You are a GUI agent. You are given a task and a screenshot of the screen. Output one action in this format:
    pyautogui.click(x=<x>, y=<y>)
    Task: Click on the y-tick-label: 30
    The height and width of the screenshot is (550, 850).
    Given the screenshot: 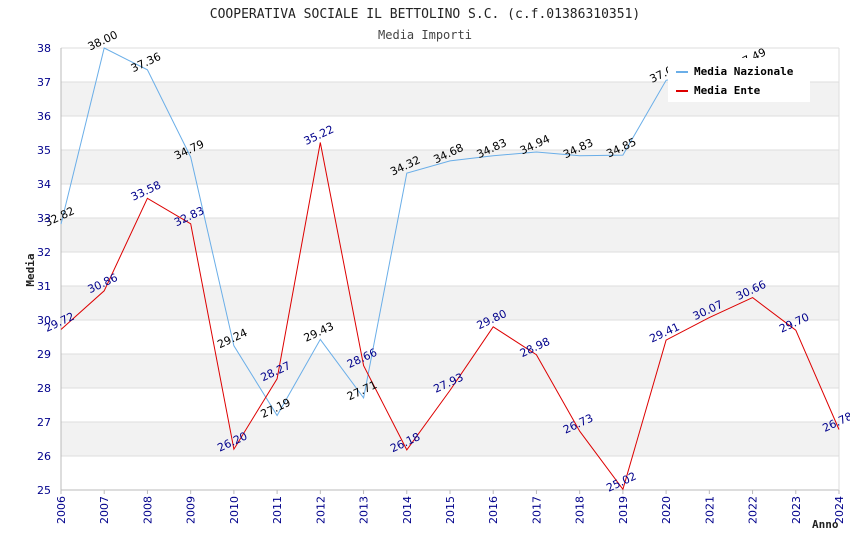 What is the action you would take?
    pyautogui.click(x=44, y=320)
    